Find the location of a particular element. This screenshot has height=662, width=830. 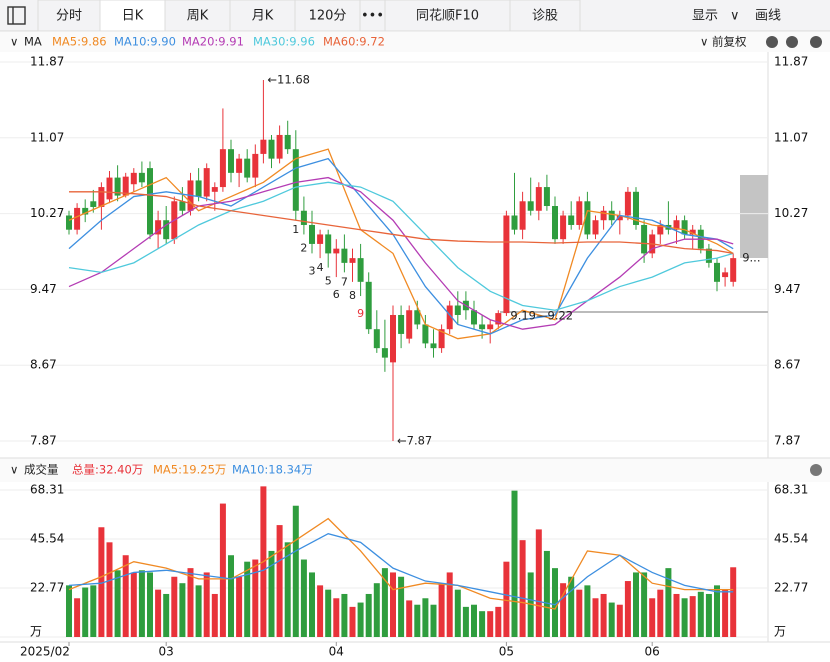

range-box is located at coordinates (754, 216).